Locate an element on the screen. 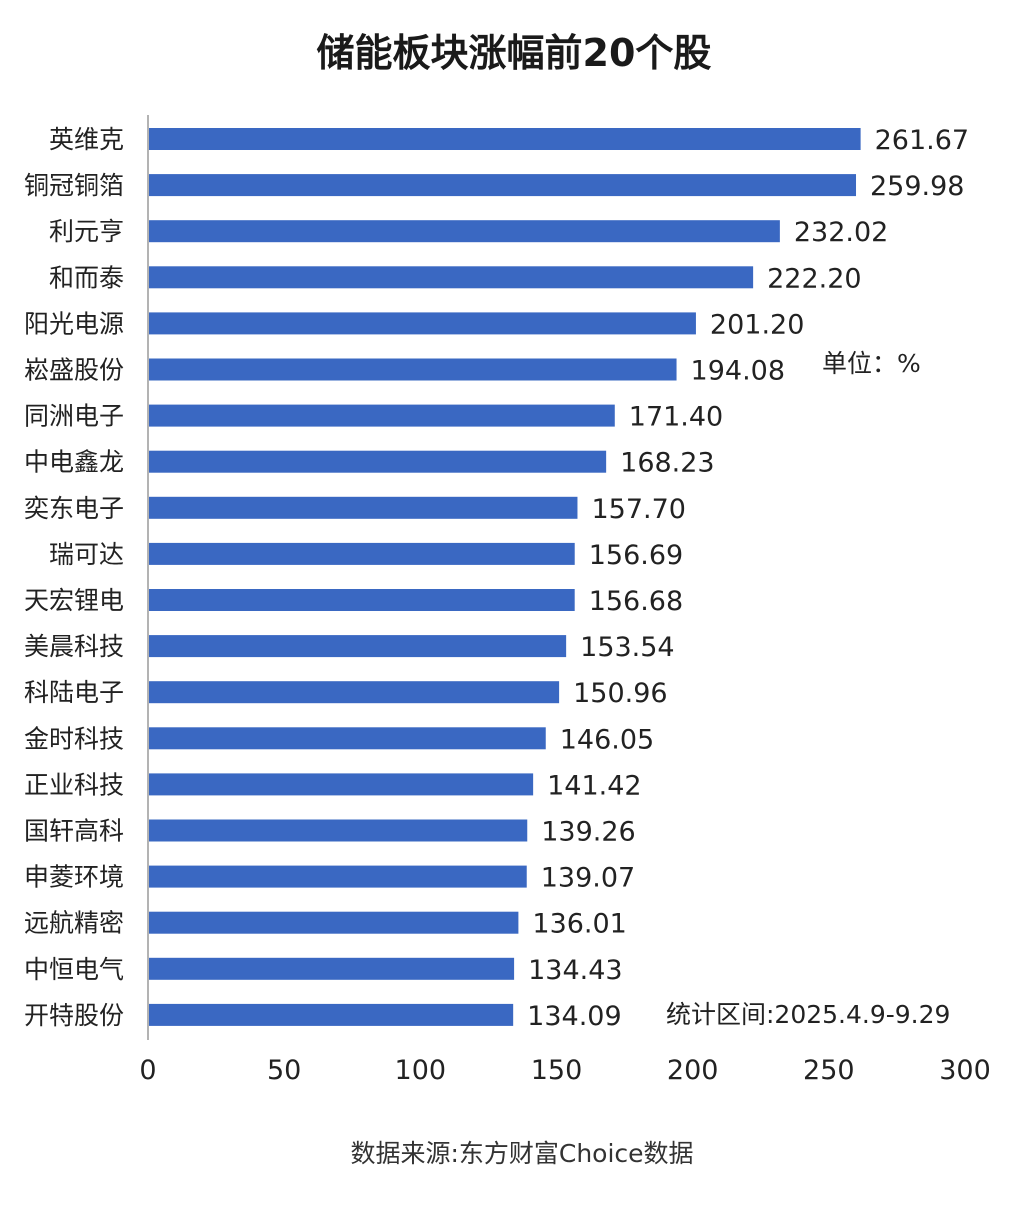  x-tick-label: 0 is located at coordinates (147, 1070).